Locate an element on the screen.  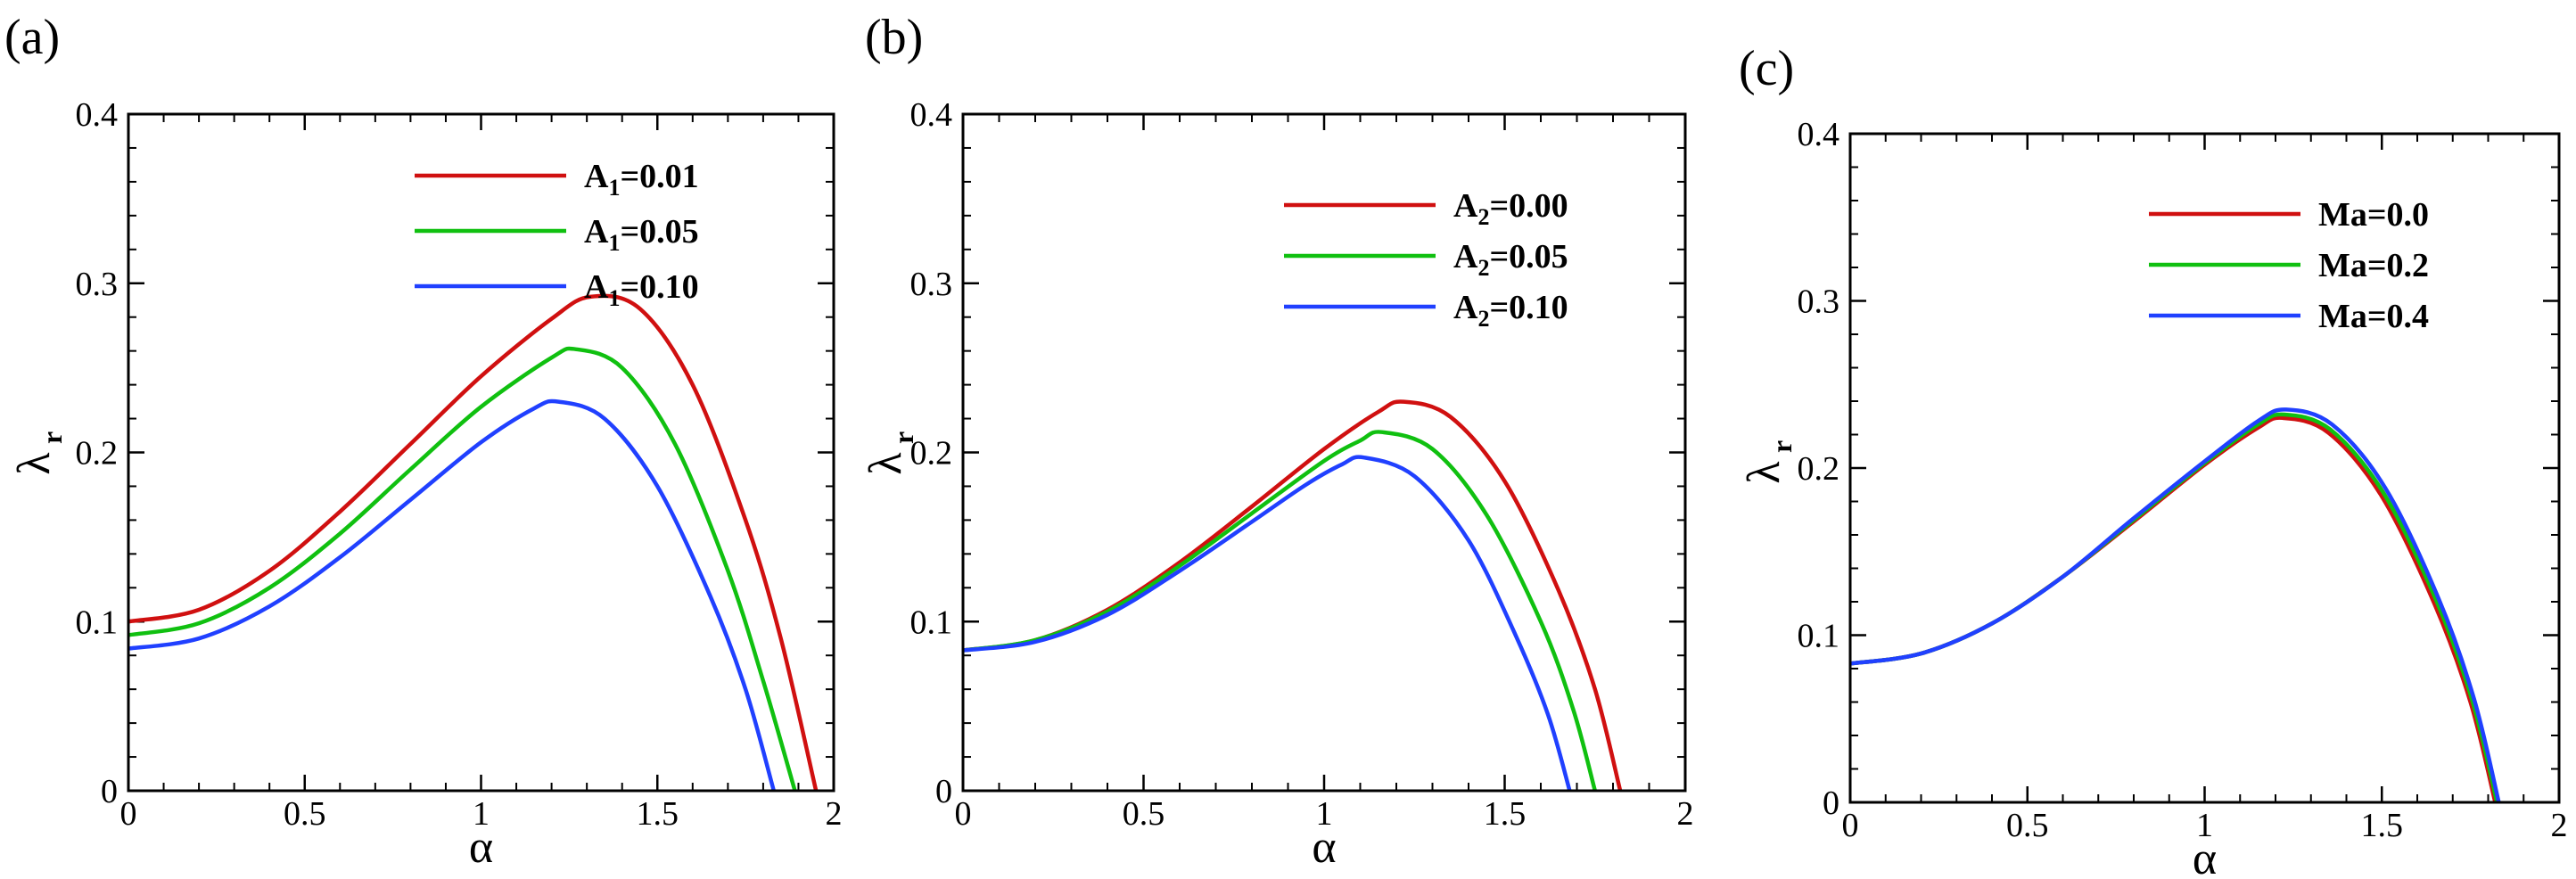
legend-label-0: A1=0.01 is located at coordinates (641, 179).